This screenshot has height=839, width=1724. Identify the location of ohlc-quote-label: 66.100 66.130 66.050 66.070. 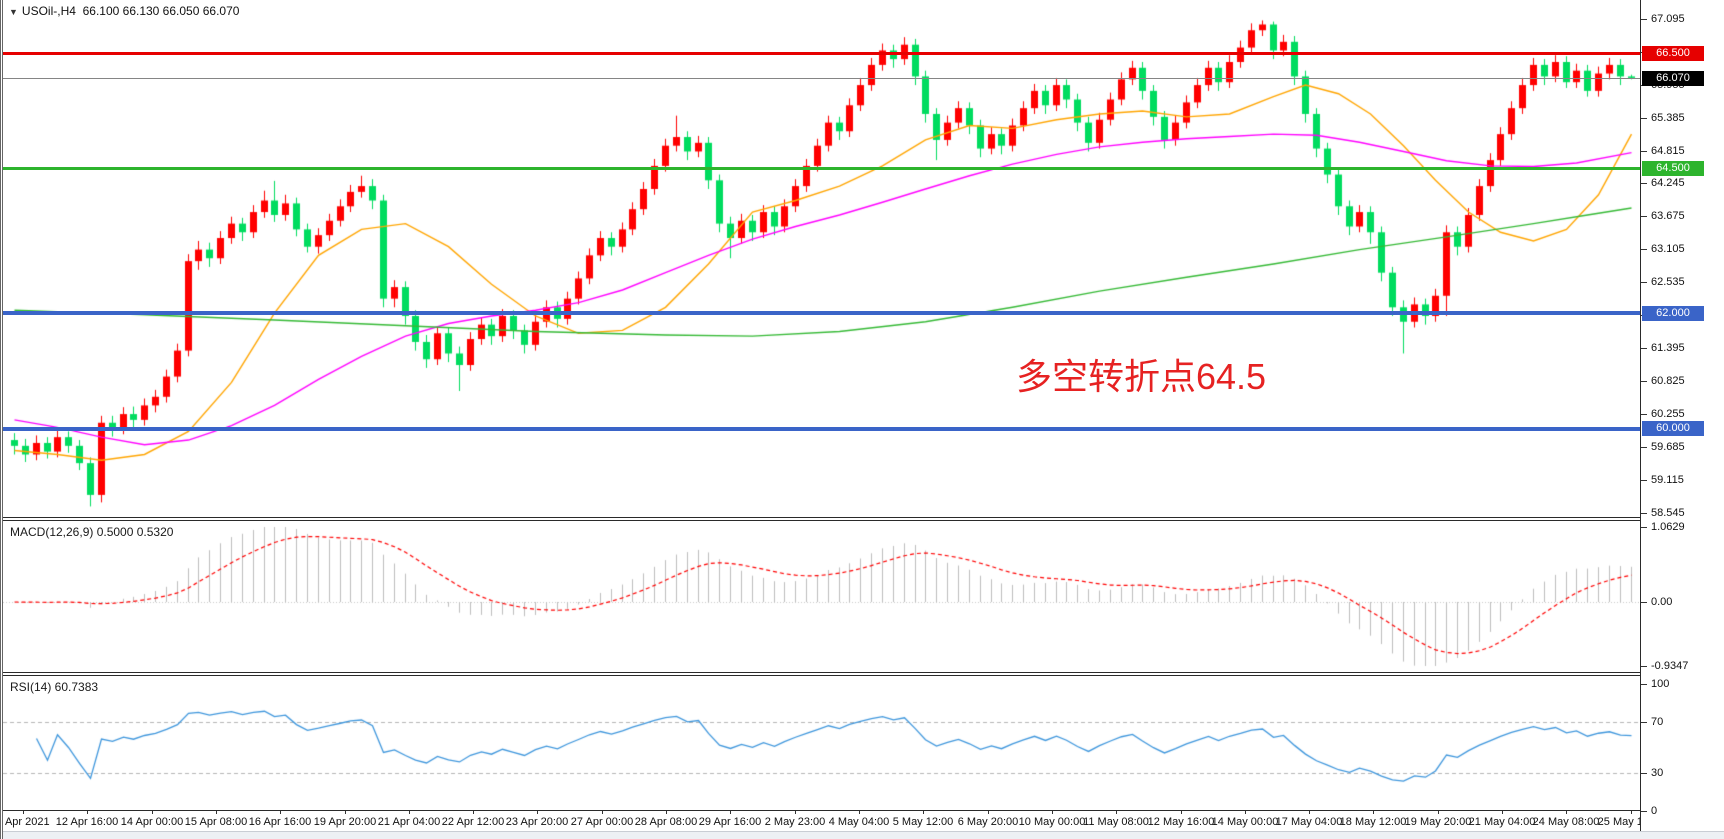
(161, 11).